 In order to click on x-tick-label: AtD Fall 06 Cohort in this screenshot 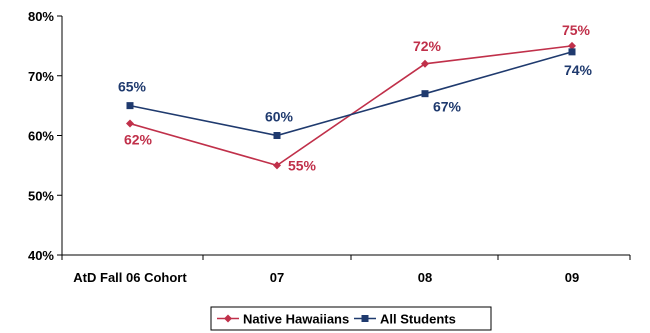, I will do `click(130, 277)`.